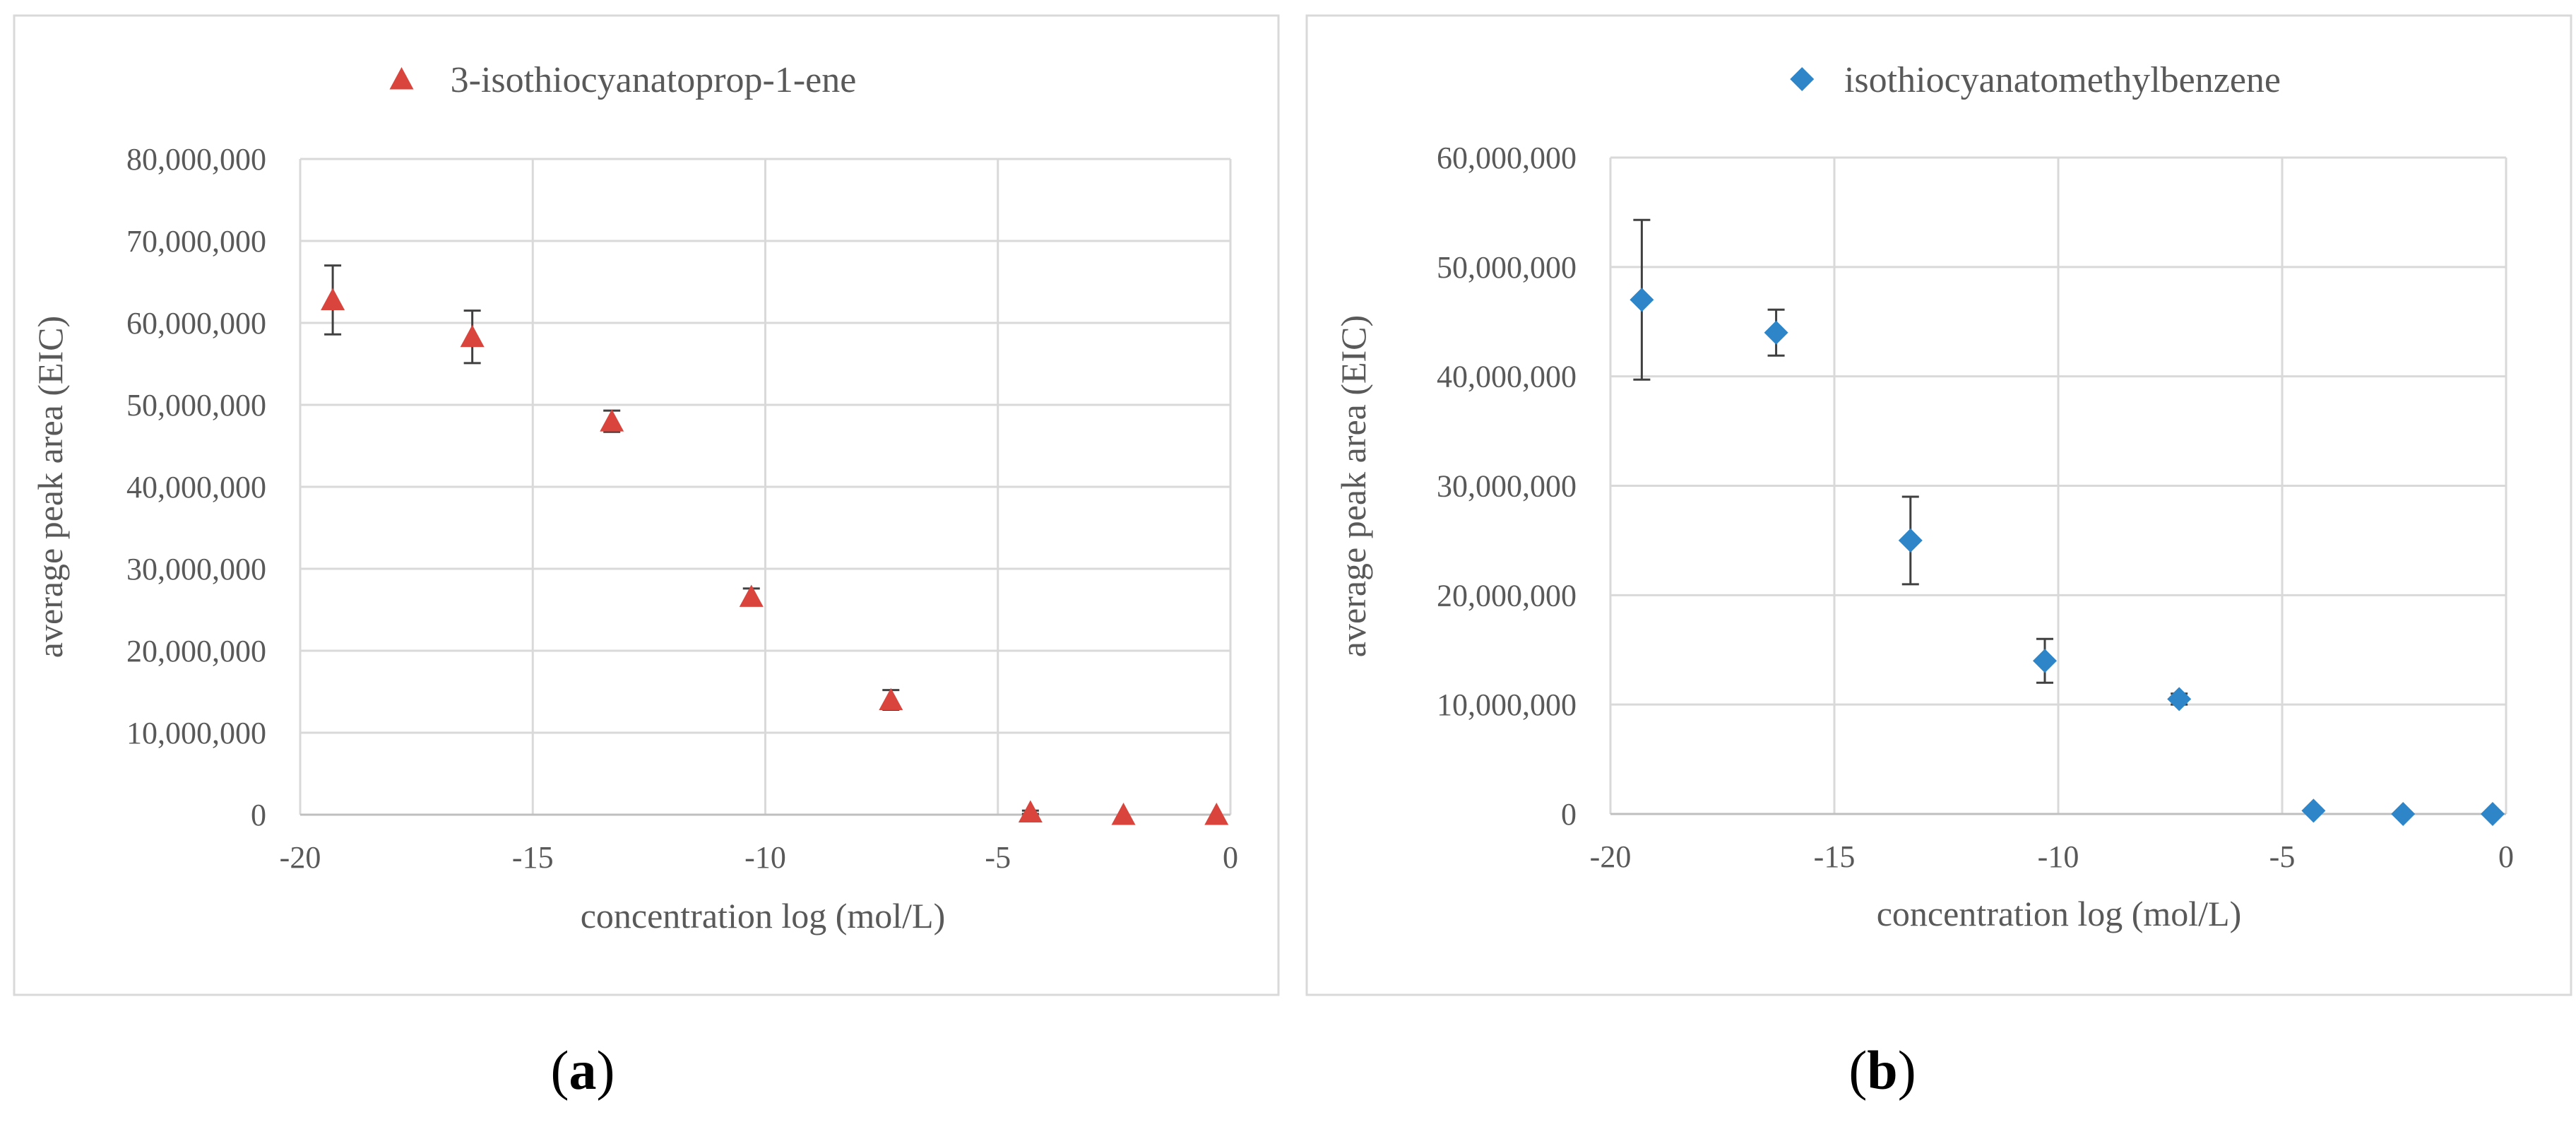 The height and width of the screenshot is (1139, 2576). I want to click on legend: 3-isothiocyanatoprop-1-ene, so click(623, 80).